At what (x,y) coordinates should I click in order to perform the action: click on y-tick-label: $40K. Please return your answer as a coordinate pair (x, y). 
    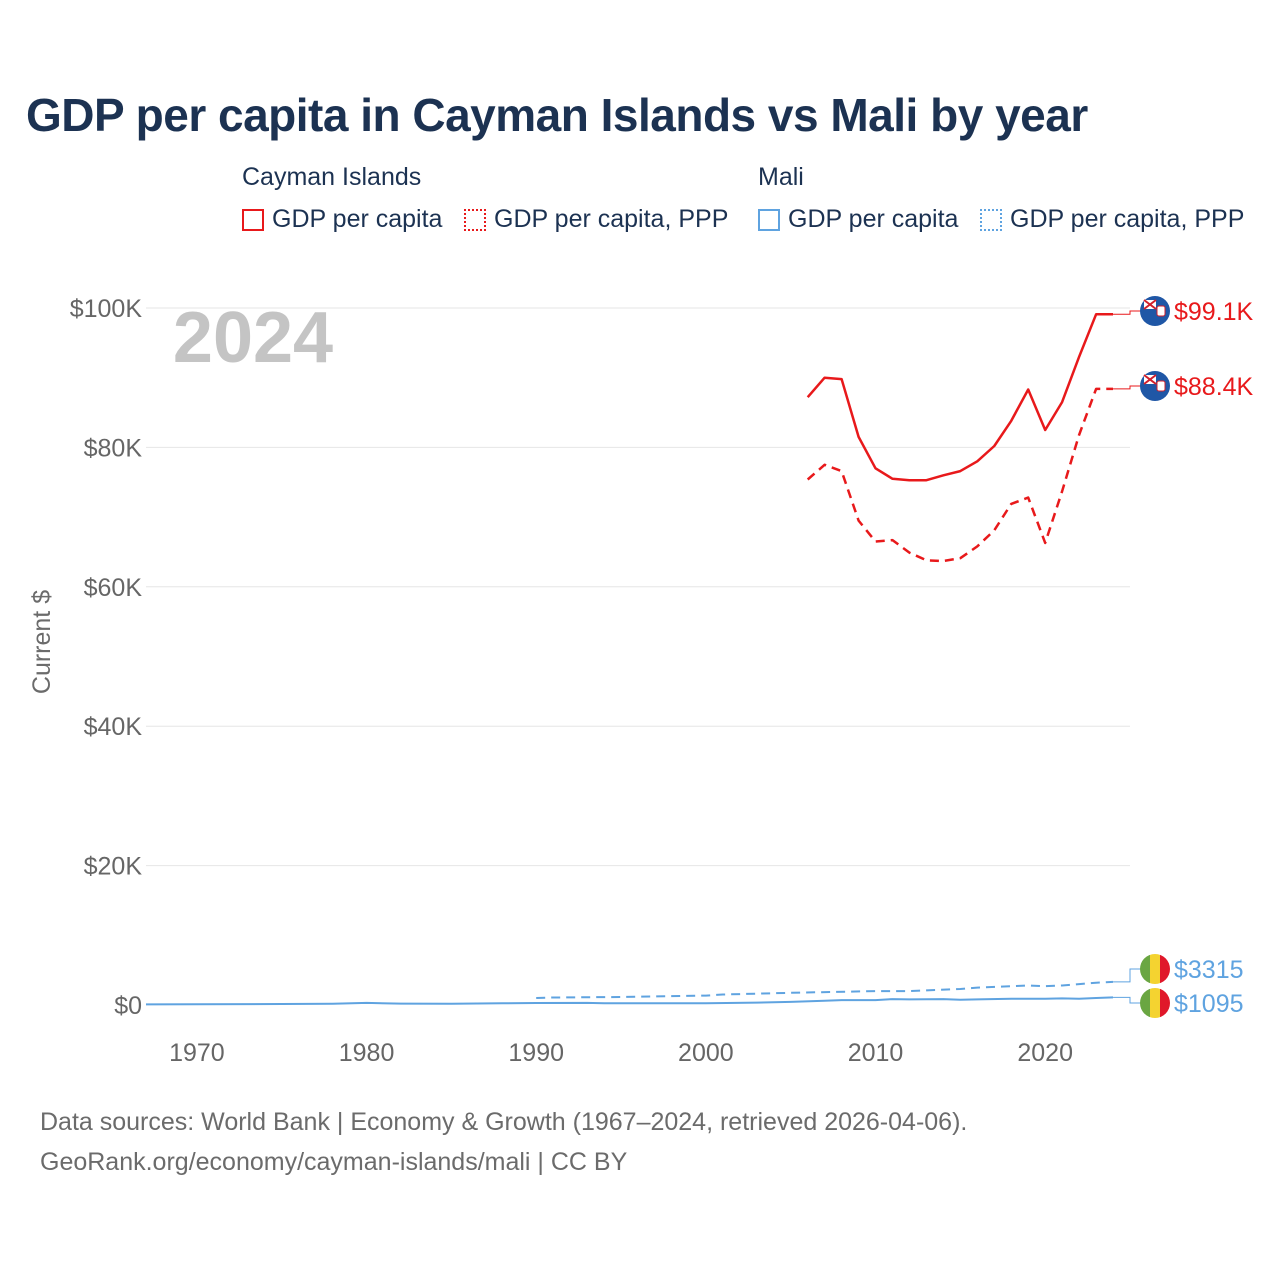
    Looking at the image, I should click on (113, 727).